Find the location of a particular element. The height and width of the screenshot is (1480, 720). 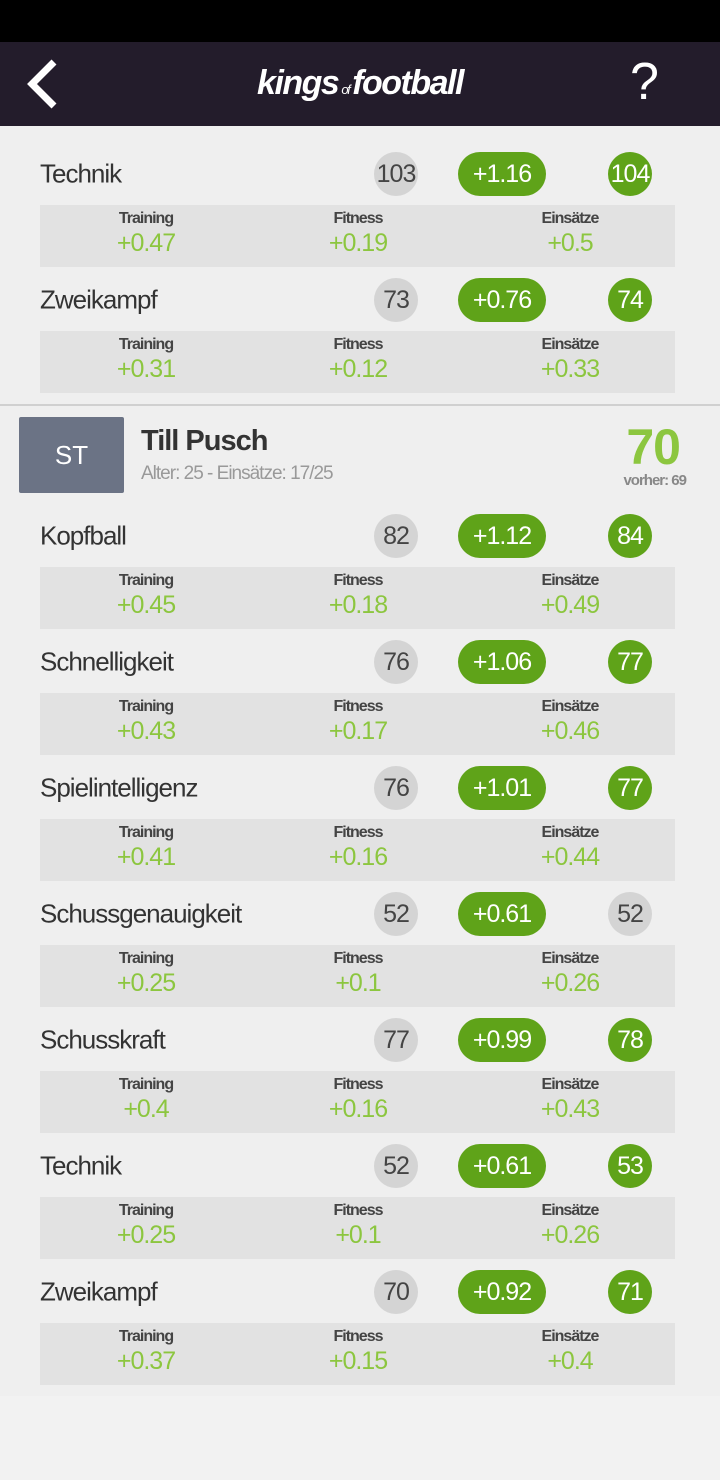

logo-text: football is located at coordinates (408, 83).